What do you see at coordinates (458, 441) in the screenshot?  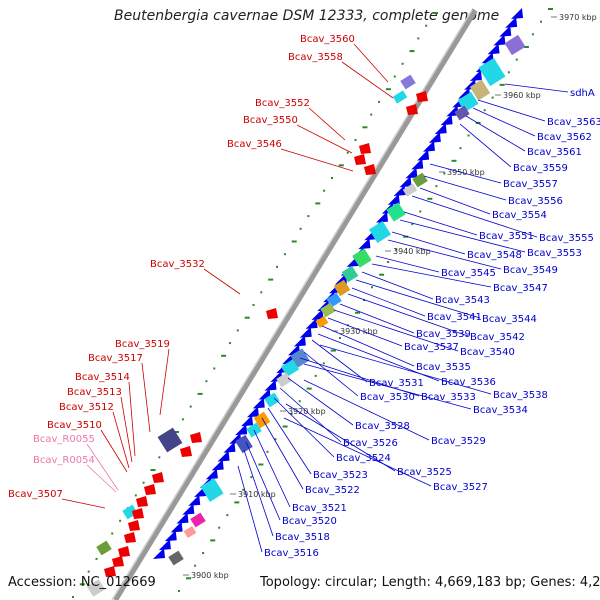 I see `right-gene-label: Bcav_3529` at bounding box center [458, 441].